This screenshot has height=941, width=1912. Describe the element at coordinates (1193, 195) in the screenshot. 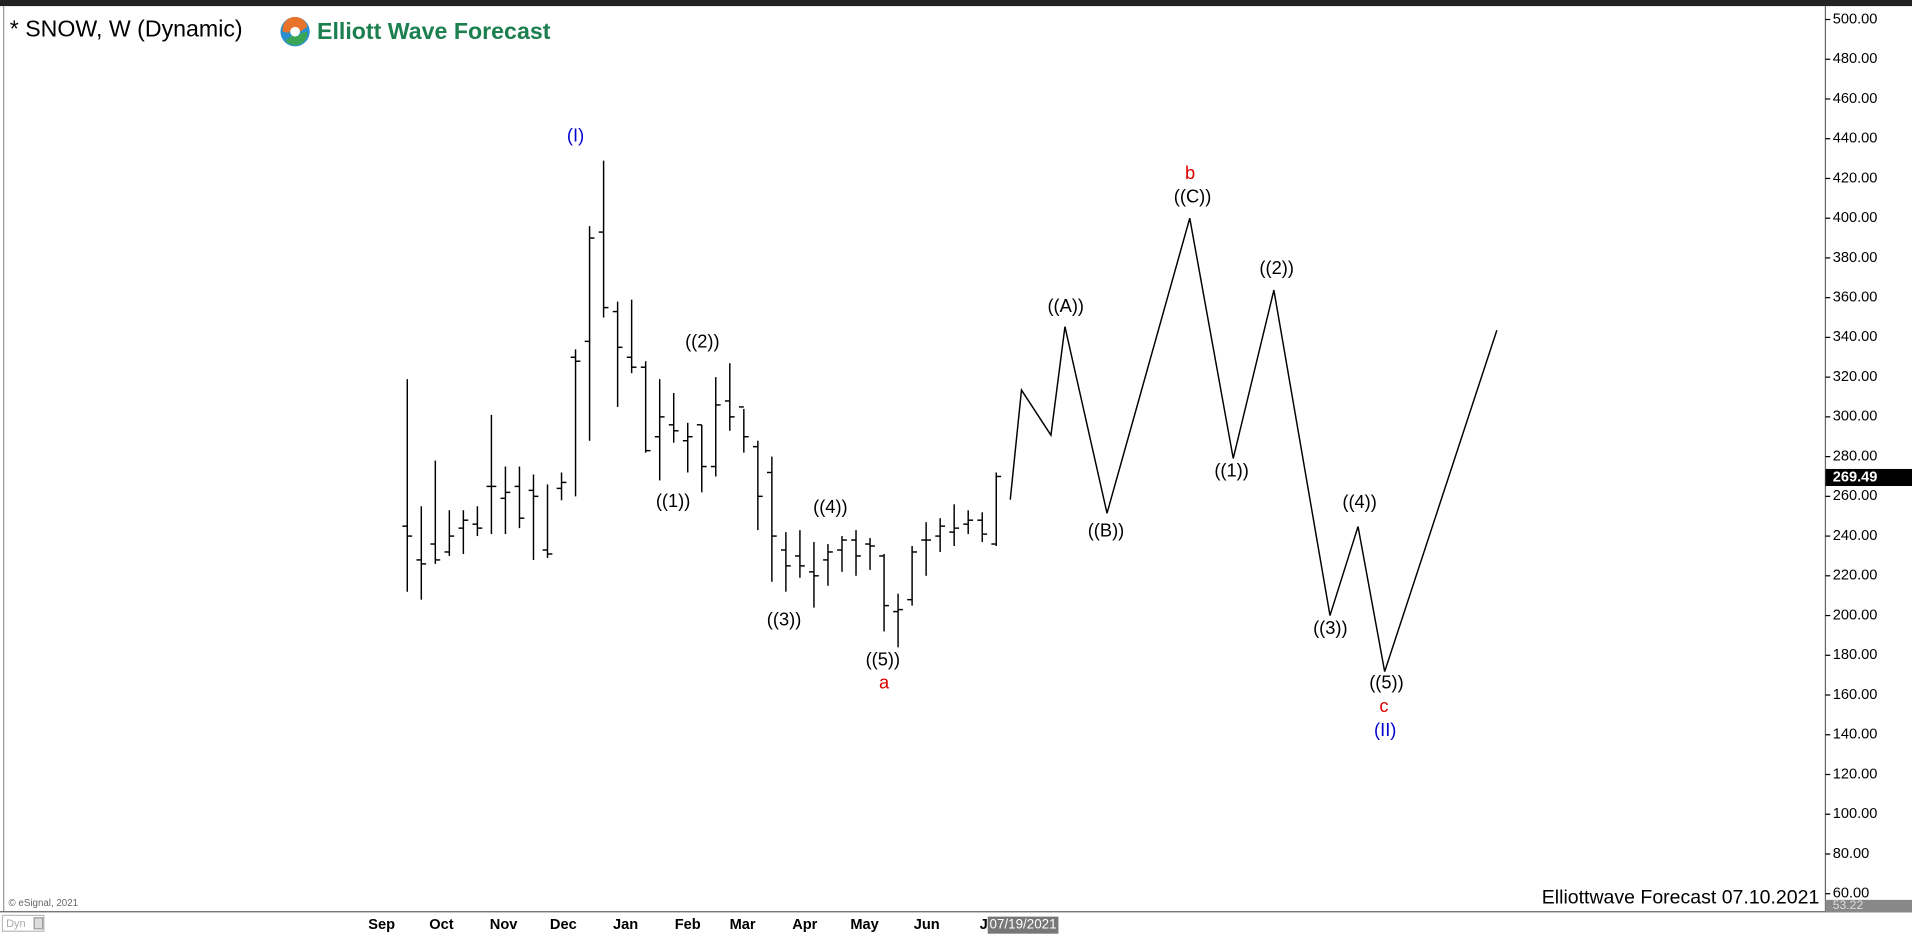

I see `wave-label: ((C))` at that location.